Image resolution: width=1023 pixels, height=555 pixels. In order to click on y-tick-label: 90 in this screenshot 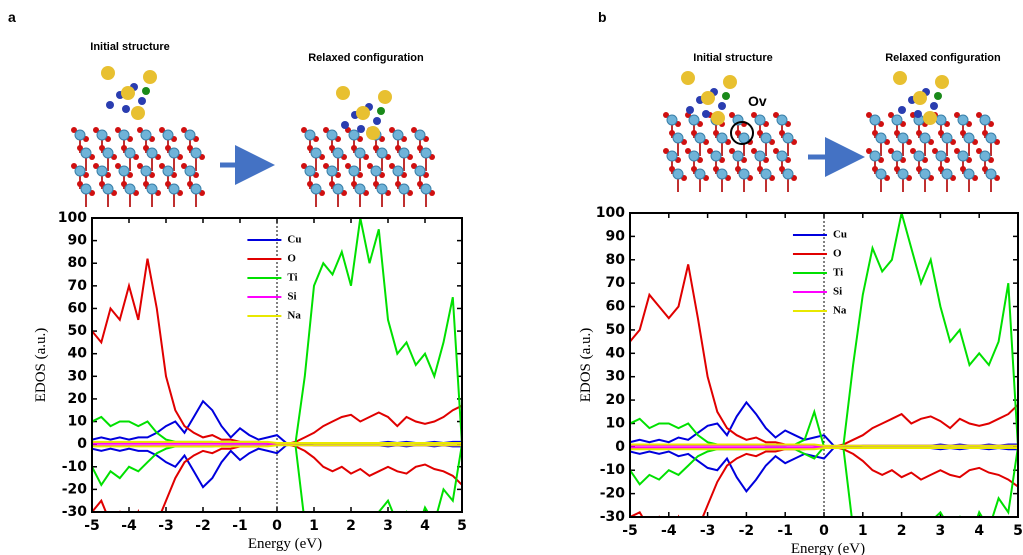, I will do `click(78, 241)`.